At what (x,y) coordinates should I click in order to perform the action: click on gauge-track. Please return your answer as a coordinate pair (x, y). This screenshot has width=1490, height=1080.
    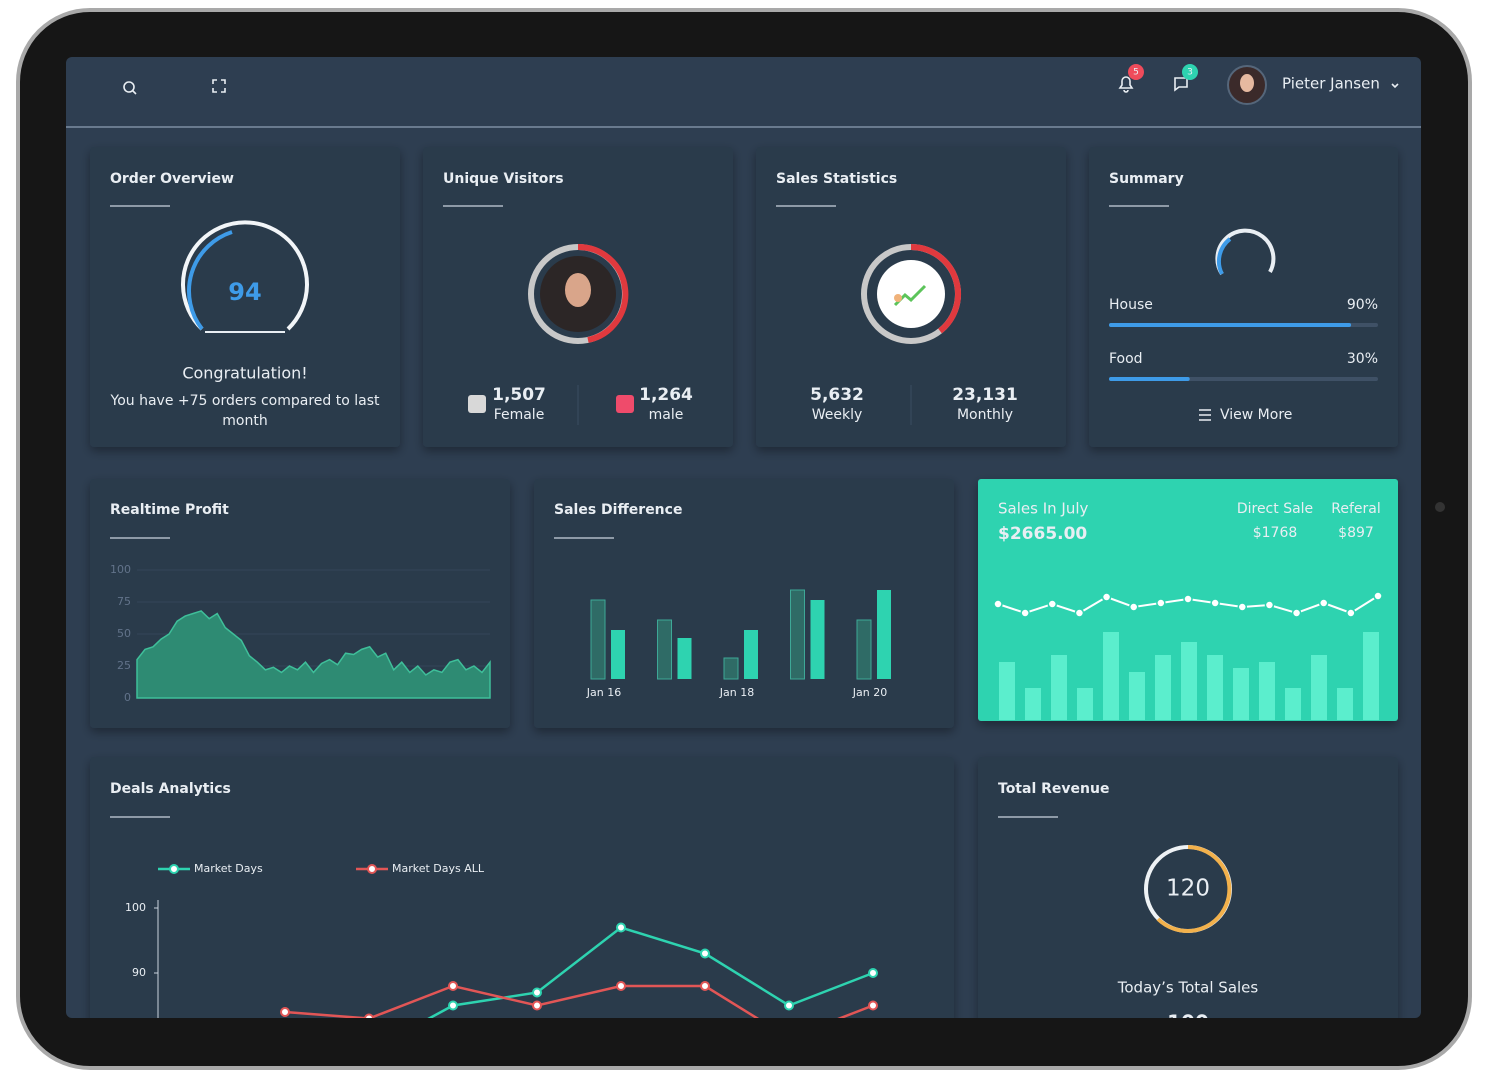
    Looking at the image, I should click on (245, 275).